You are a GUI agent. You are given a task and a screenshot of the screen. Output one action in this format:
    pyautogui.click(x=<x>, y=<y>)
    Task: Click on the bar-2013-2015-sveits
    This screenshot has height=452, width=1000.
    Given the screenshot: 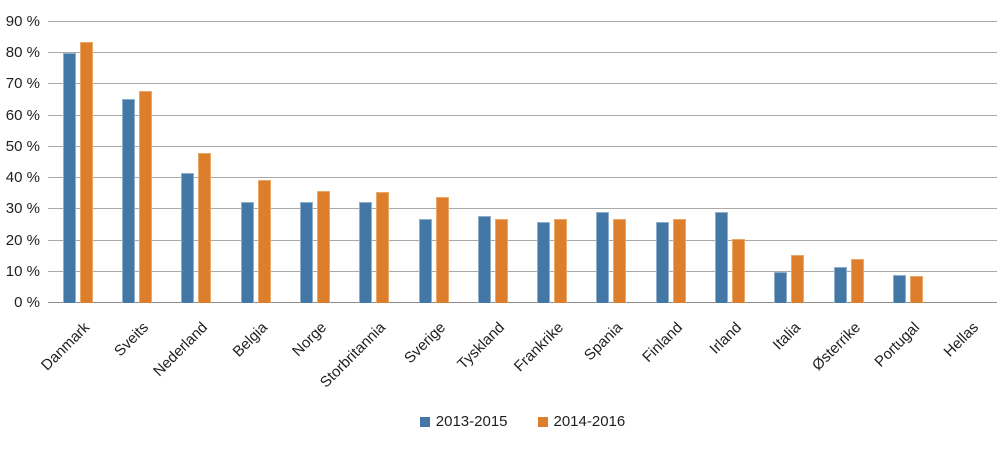 What is the action you would take?
    pyautogui.click(x=128, y=200)
    